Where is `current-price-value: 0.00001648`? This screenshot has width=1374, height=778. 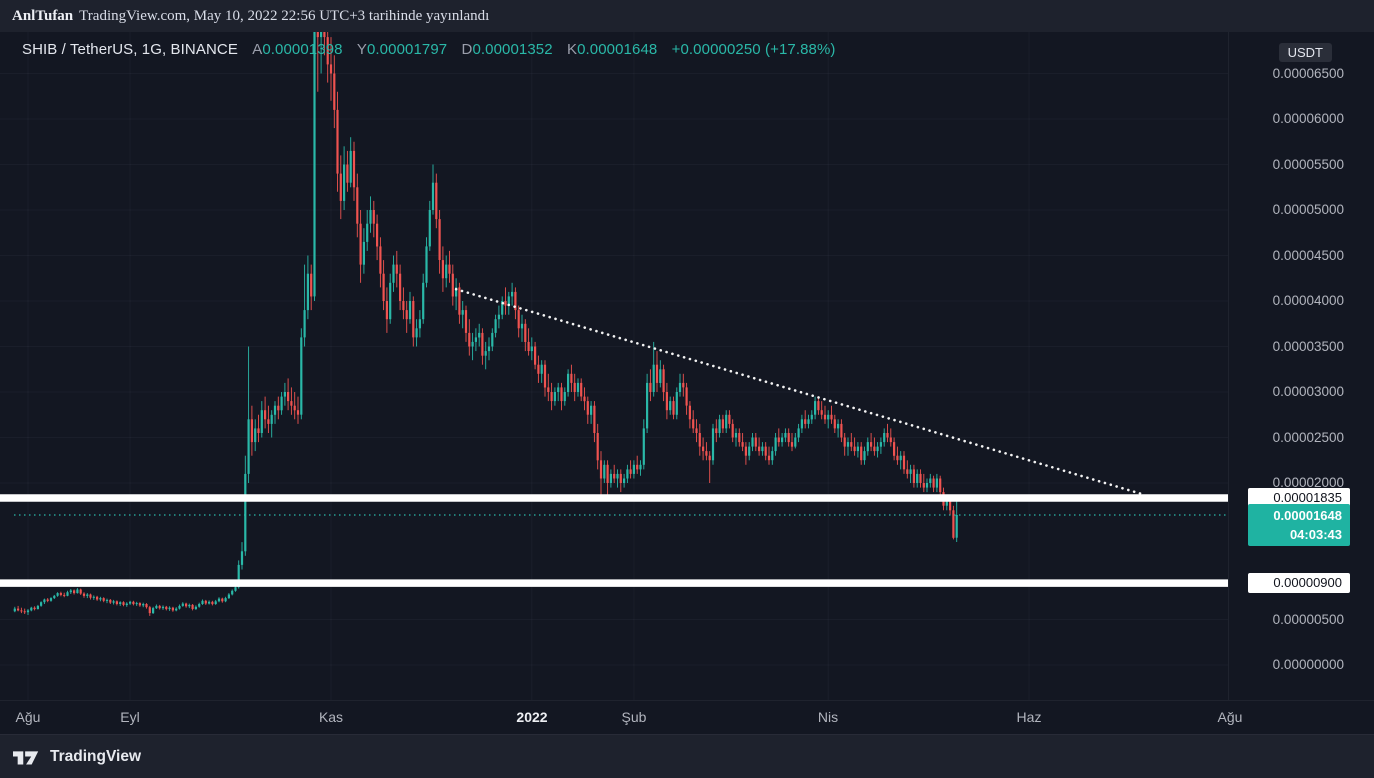
current-price-value: 0.00001648 is located at coordinates (1307, 515).